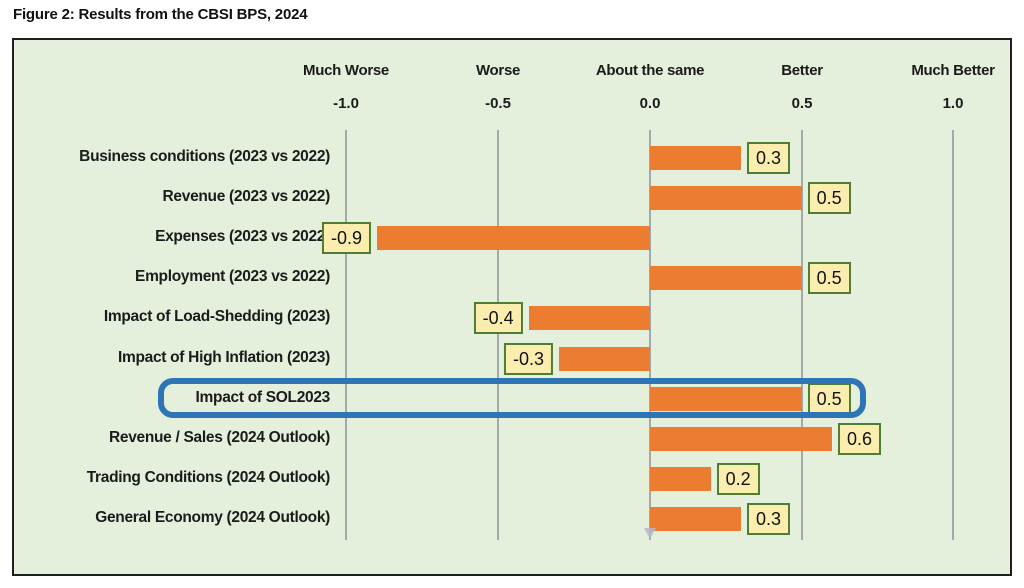 Image resolution: width=1024 pixels, height=588 pixels. What do you see at coordinates (212, 517) in the screenshot?
I see `category-label: General Economy (2024 Outlook)` at bounding box center [212, 517].